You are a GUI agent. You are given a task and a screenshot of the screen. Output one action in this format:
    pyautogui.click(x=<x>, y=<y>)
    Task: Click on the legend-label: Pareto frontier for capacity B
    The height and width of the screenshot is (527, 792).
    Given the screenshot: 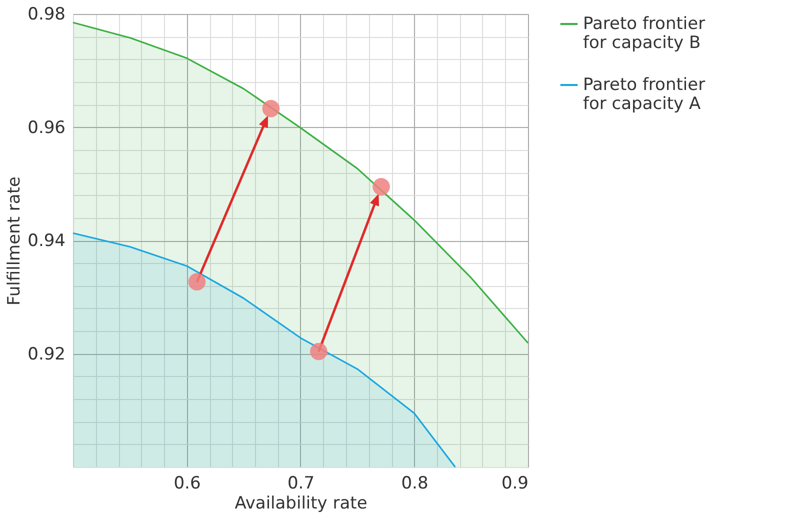 What is the action you would take?
    pyautogui.click(x=644, y=33)
    